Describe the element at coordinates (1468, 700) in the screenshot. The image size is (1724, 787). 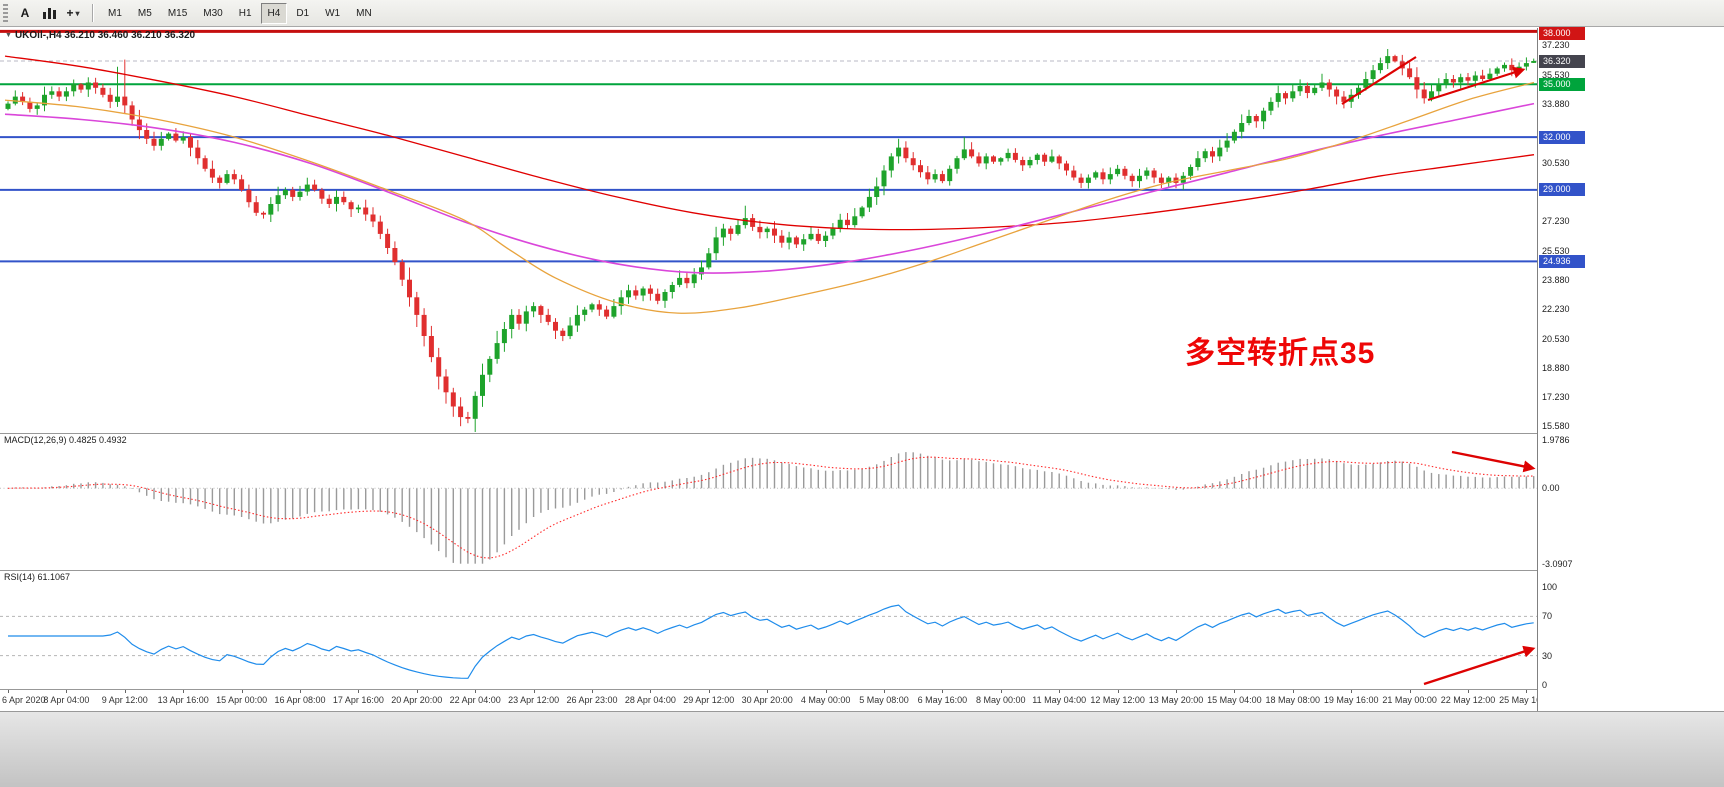
I see `time-label: 22 May 12:00` at that location.